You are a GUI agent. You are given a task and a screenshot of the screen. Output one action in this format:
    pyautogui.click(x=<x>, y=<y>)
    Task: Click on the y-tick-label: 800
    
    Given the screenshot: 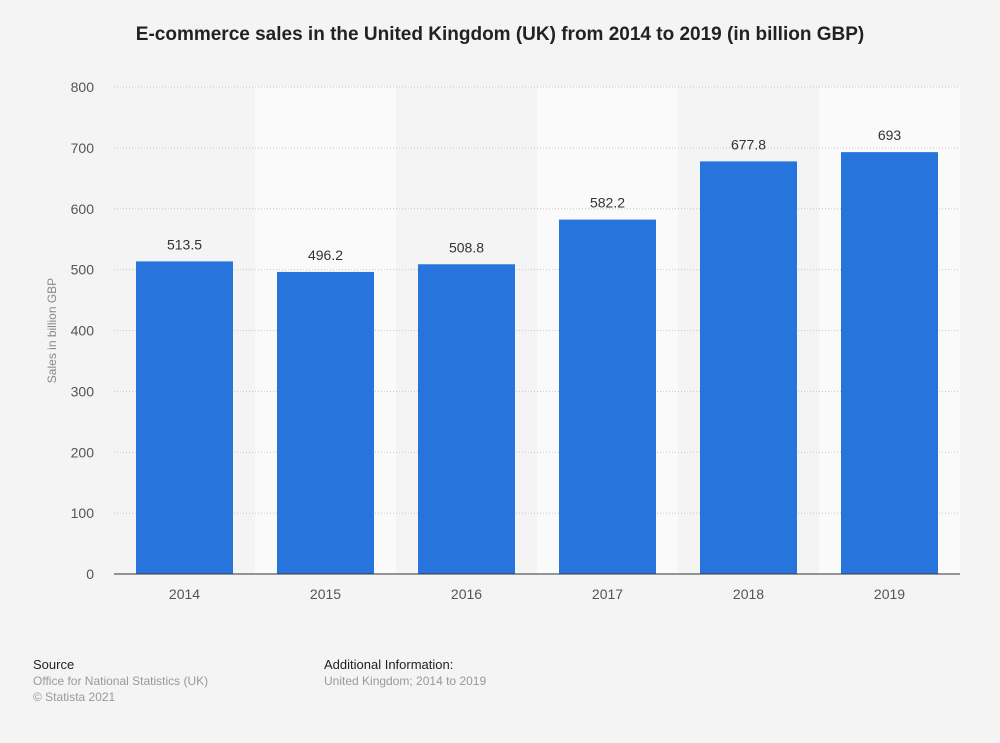 What is the action you would take?
    pyautogui.click(x=83, y=87)
    